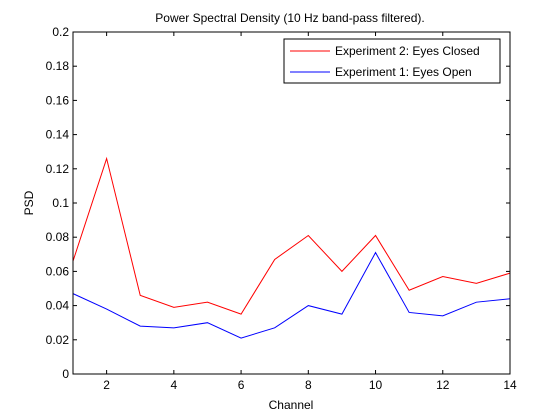 The width and height of the screenshot is (560, 420). I want to click on y-tick-label: 0.18, so click(58, 66).